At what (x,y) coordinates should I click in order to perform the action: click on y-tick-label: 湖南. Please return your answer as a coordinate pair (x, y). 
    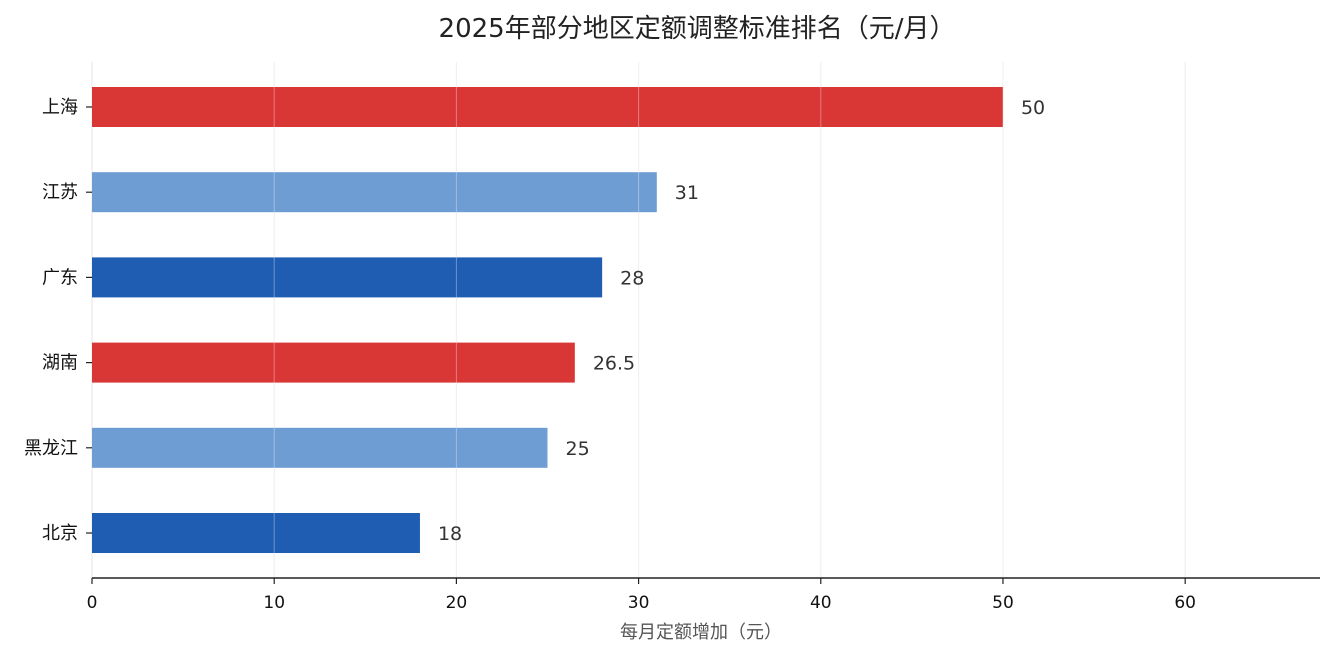
    Looking at the image, I should click on (60, 363).